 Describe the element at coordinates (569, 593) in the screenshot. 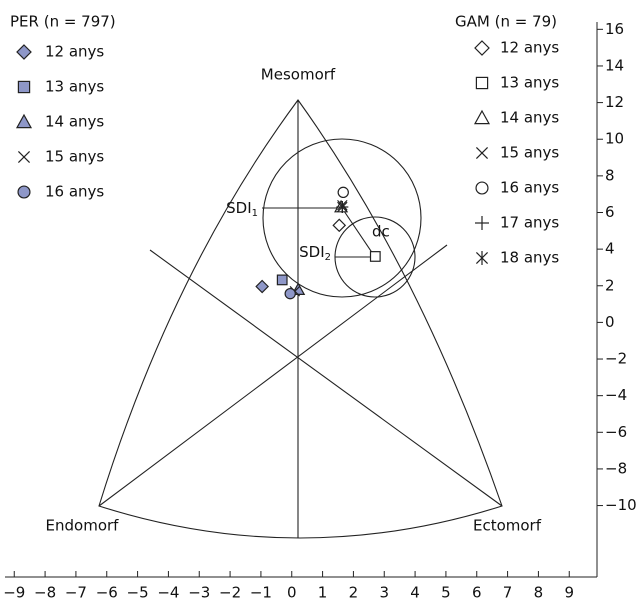

I see `x-tick-label: 9` at that location.